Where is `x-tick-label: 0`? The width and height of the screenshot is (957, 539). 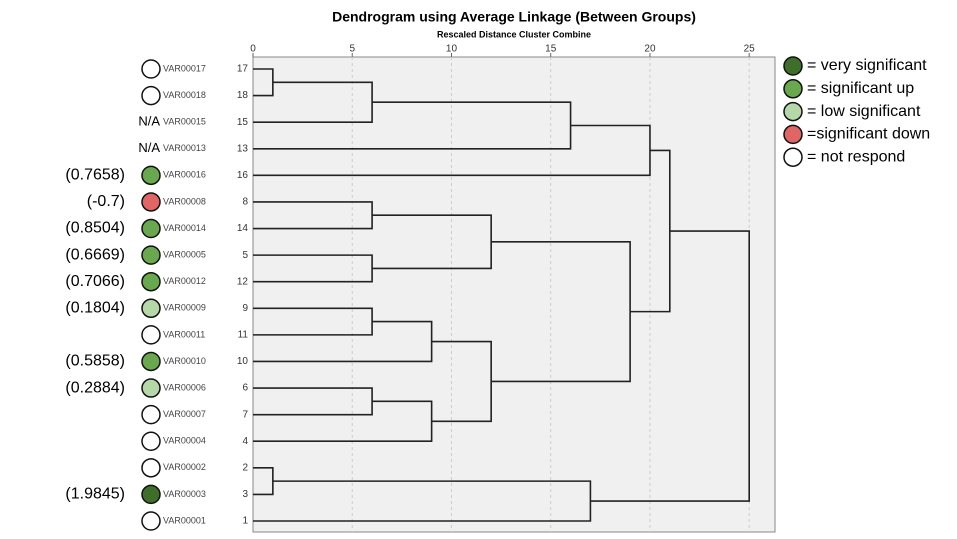
x-tick-label: 0 is located at coordinates (253, 49).